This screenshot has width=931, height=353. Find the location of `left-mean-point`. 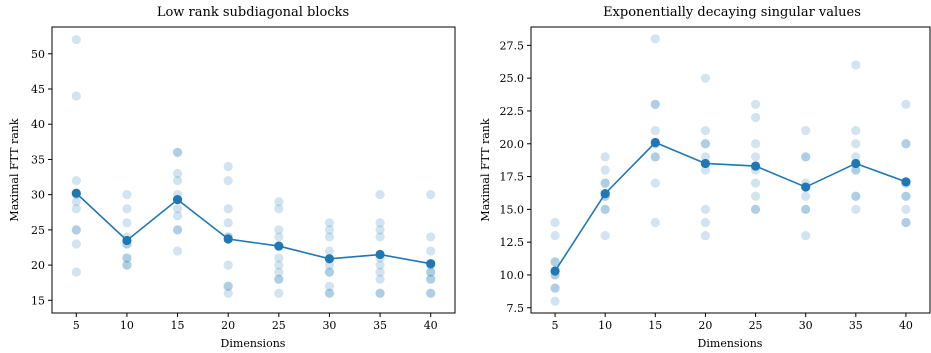

left-mean-point is located at coordinates (329, 259).